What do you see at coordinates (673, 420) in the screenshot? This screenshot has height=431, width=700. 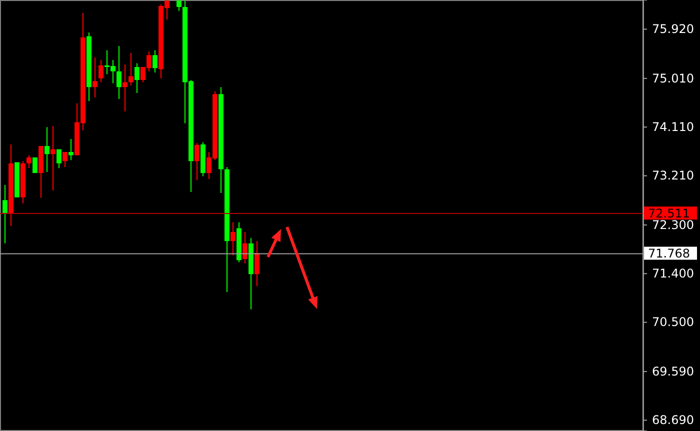 I see `y-tick-label: 68.690` at bounding box center [673, 420].